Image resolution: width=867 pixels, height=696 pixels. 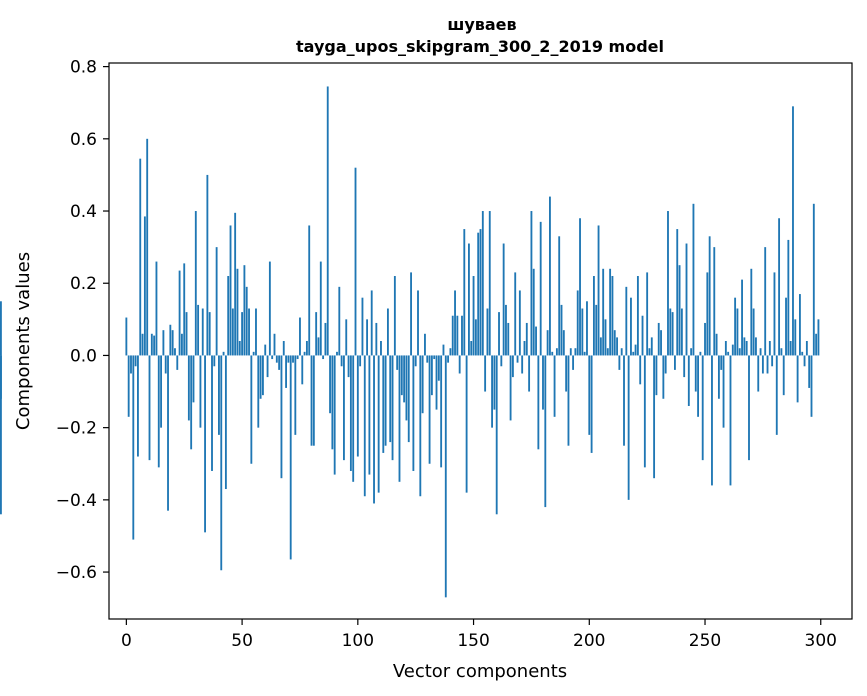 I want to click on chart-title: шуваев, so click(x=481, y=24).